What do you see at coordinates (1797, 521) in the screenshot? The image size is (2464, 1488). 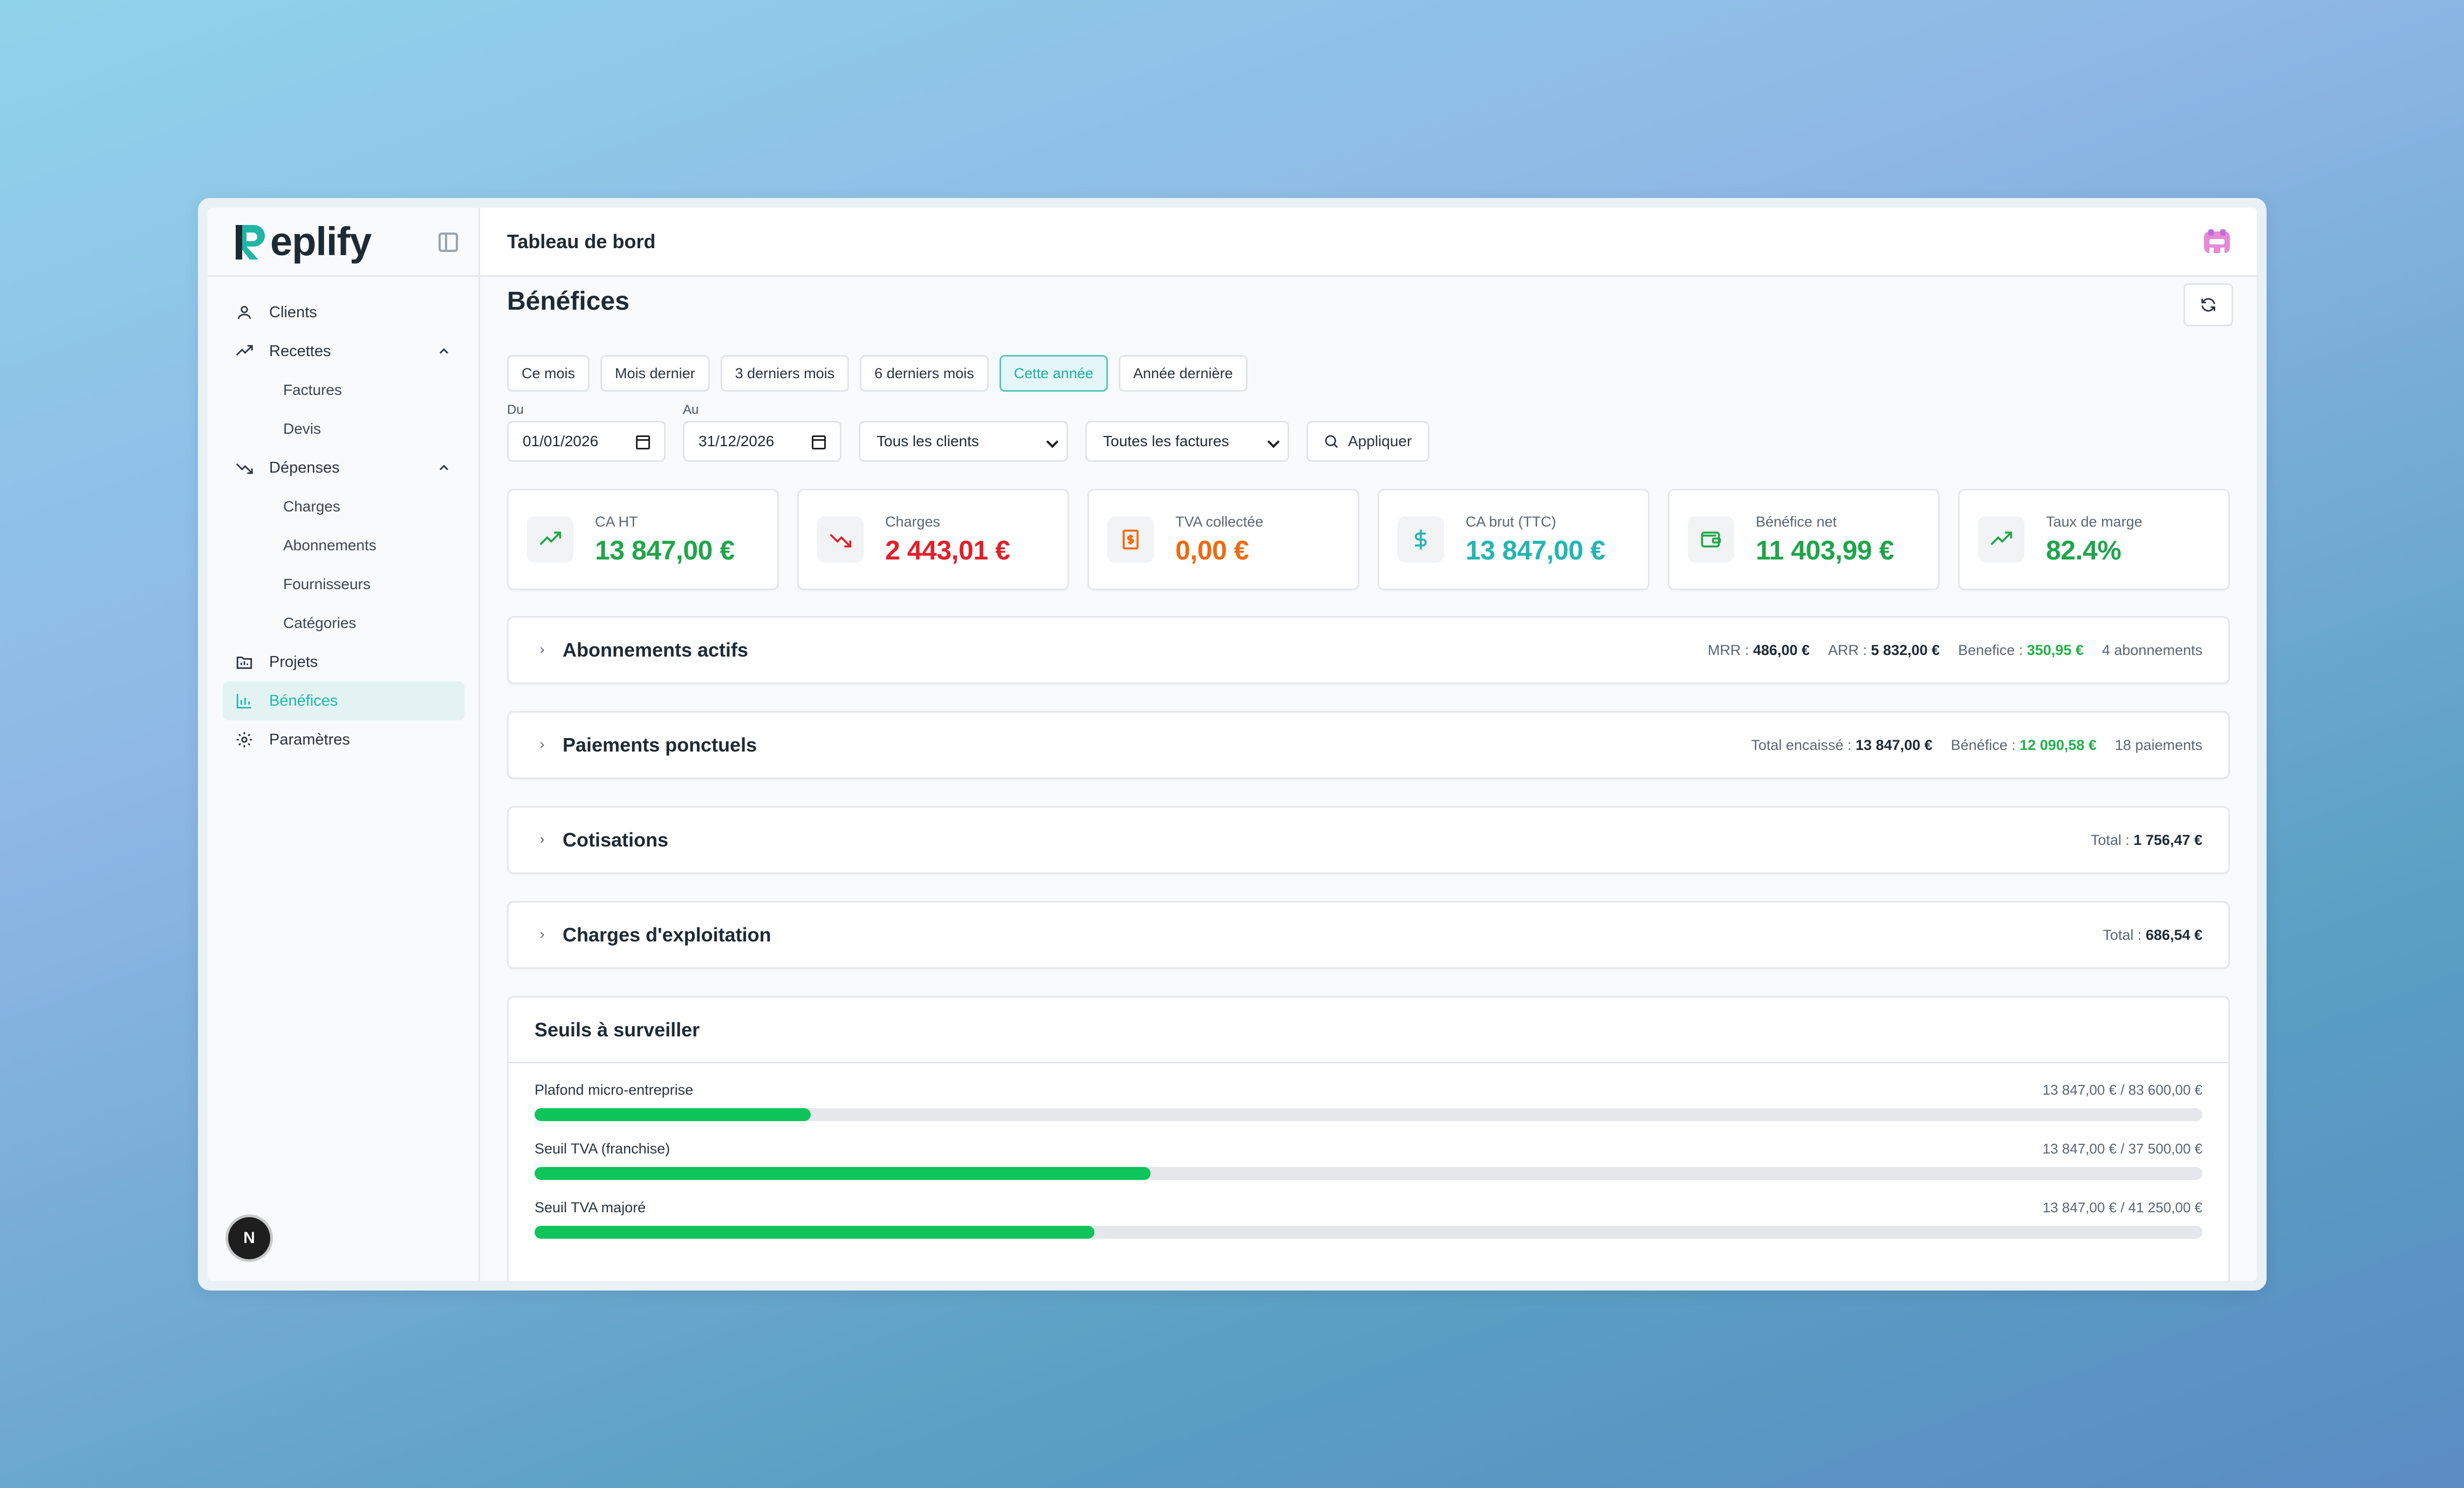 I see `kpi-label: Bénéfice net` at bounding box center [1797, 521].